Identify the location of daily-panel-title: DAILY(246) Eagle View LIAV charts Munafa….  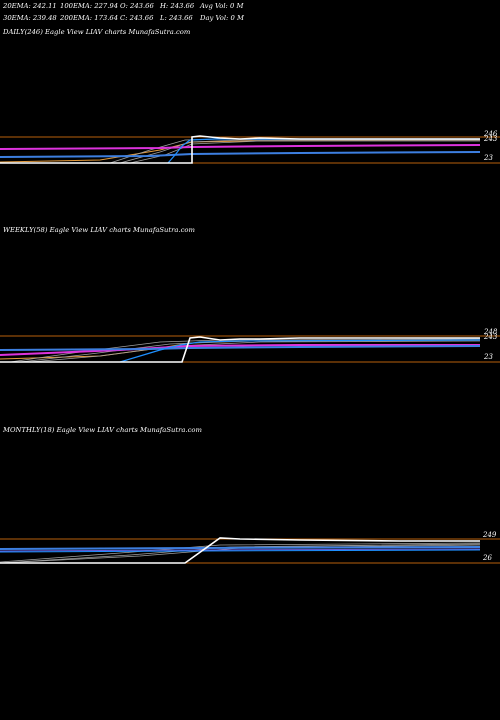
(96, 32).